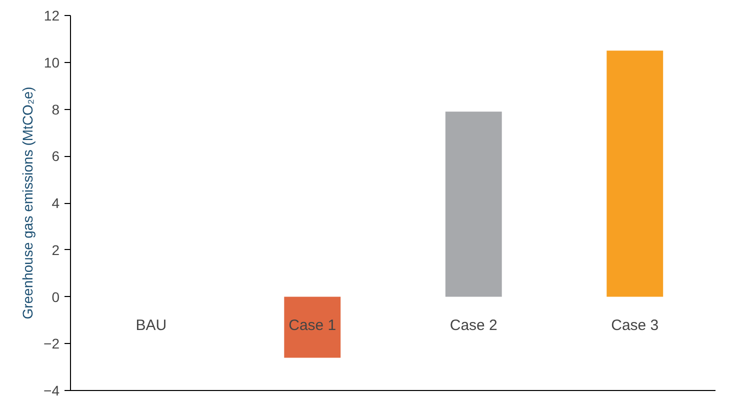 This screenshot has height=420, width=750. Describe the element at coordinates (52, 344) in the screenshot. I see `y-tick-label: −2` at that location.